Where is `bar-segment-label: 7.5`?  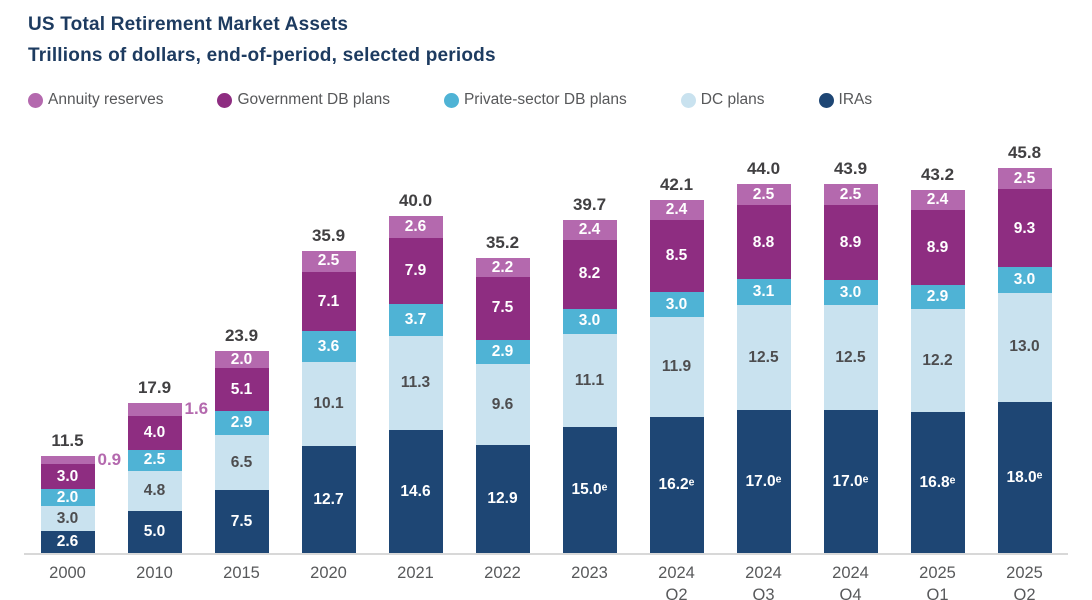 bar-segment-label: 7.5 is located at coordinates (502, 308).